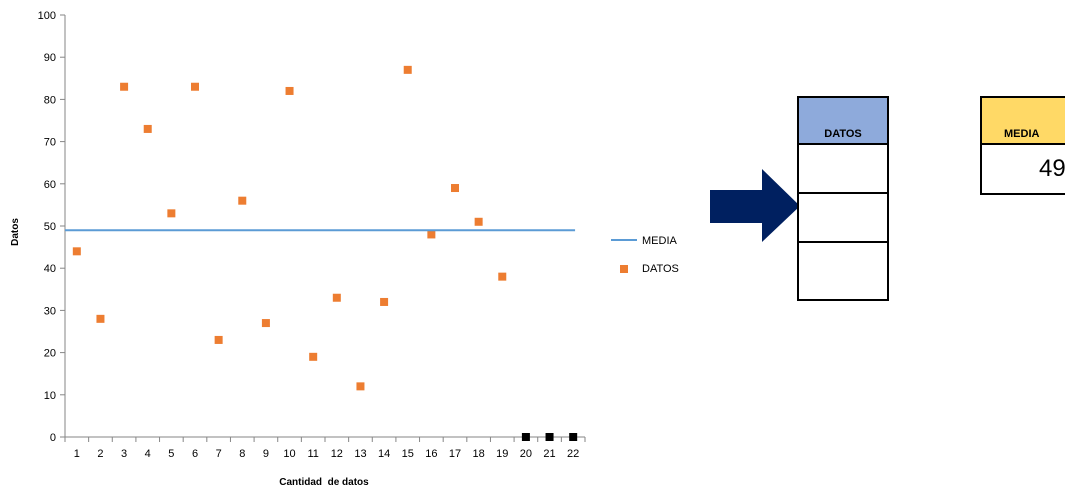 This screenshot has width=1065, height=489. What do you see at coordinates (242, 454) in the screenshot?
I see `x-tick-label: 8` at bounding box center [242, 454].